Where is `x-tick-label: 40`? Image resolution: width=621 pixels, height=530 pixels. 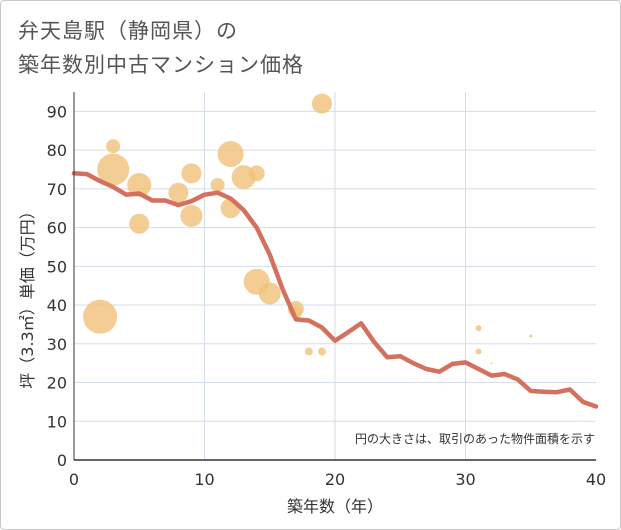 x-tick-label: 40 is located at coordinates (596, 479).